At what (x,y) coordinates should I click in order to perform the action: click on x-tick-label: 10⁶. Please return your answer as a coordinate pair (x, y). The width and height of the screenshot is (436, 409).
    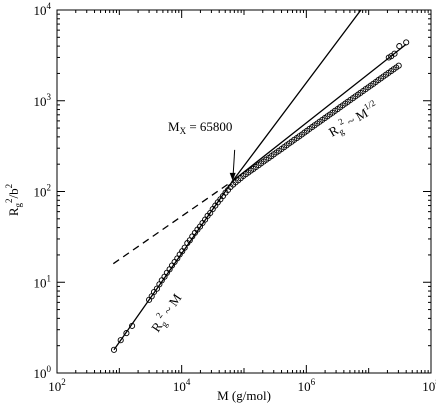
    Looking at the image, I should click on (307, 385).